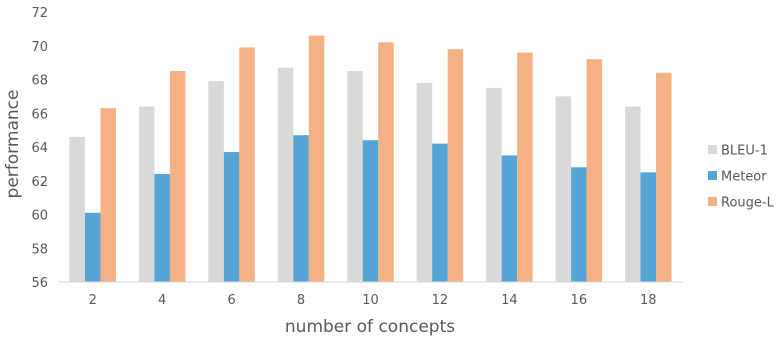  Describe the element at coordinates (440, 300) in the screenshot. I see `x-tick-label: 12` at that location.